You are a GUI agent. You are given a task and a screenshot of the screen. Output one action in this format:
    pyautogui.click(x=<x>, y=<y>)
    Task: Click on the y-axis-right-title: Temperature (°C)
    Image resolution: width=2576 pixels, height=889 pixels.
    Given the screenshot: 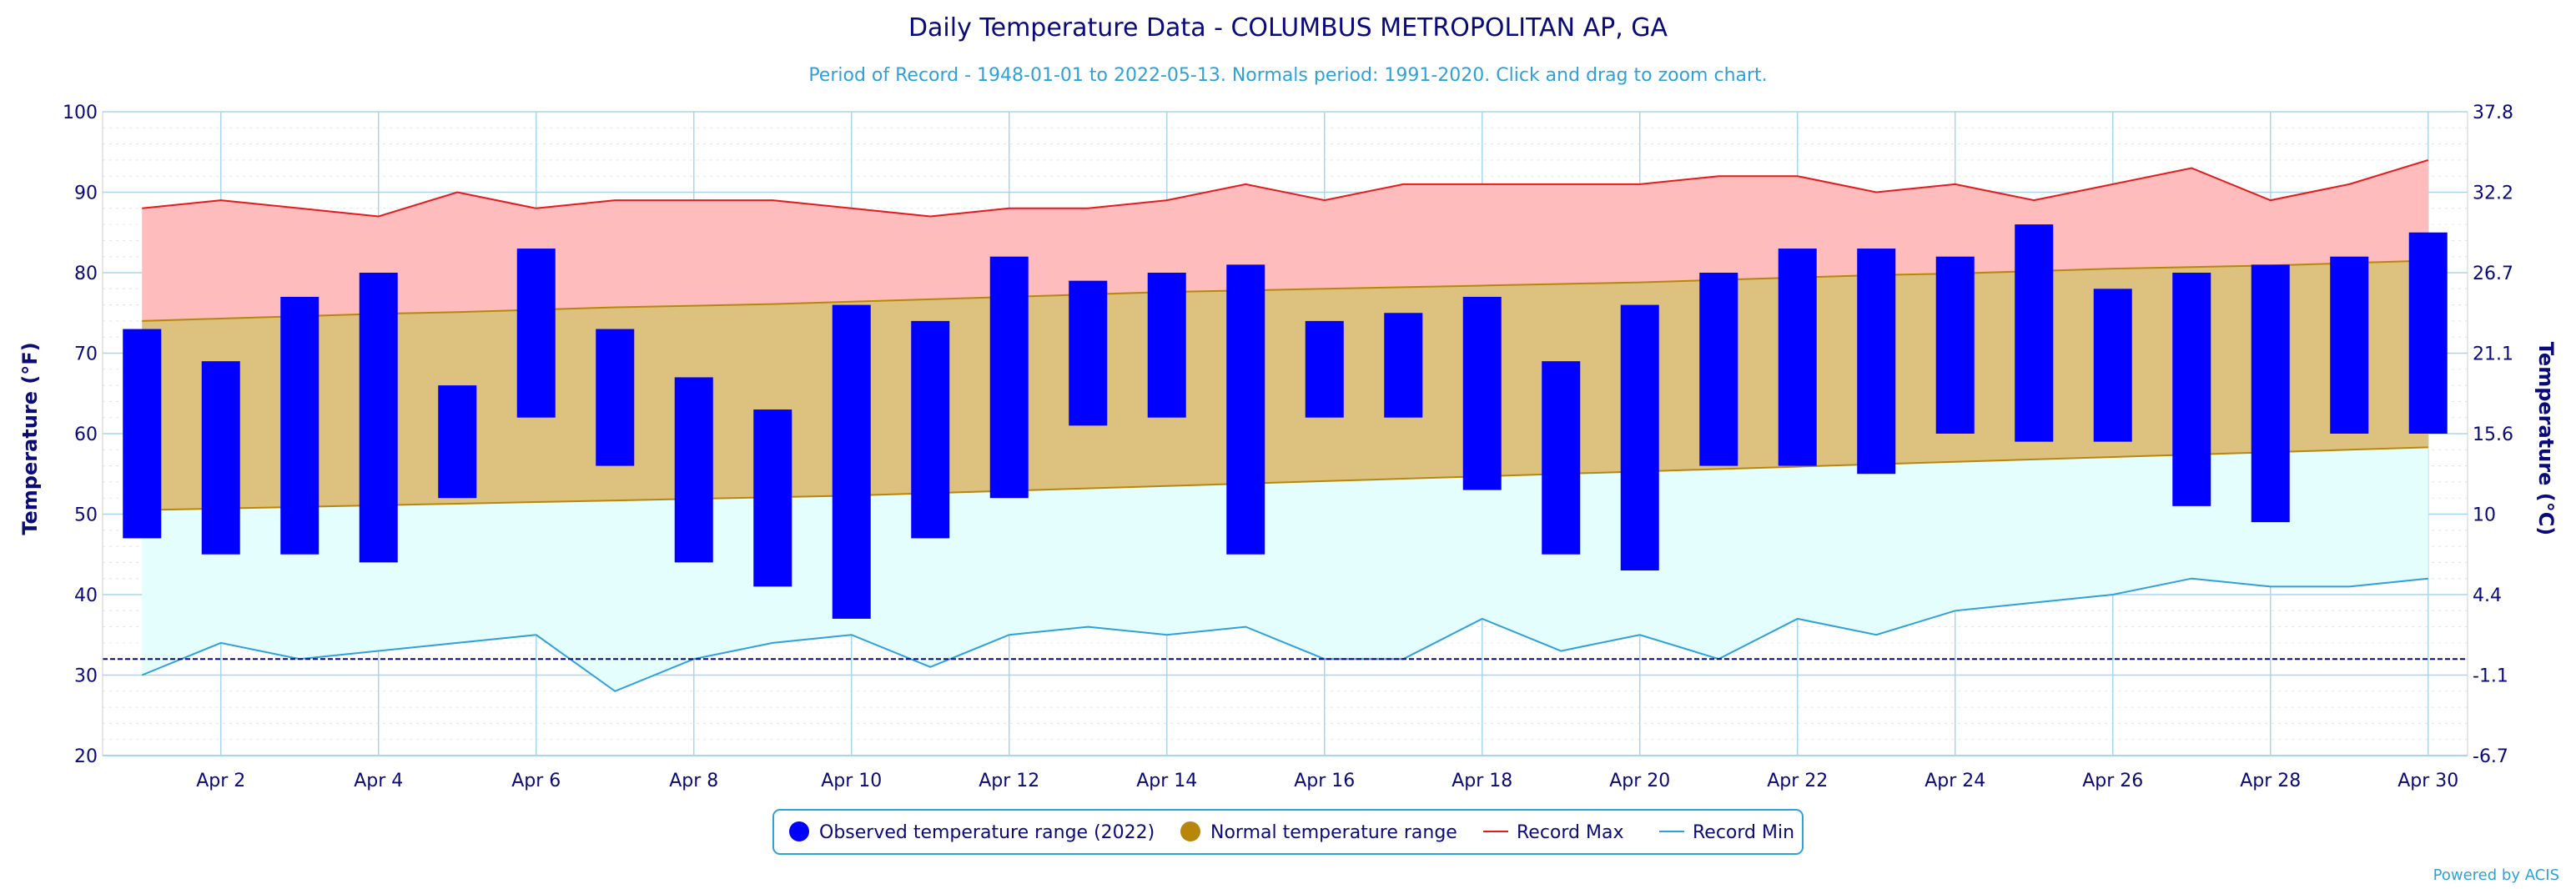 What is the action you would take?
    pyautogui.click(x=2546, y=439)
    